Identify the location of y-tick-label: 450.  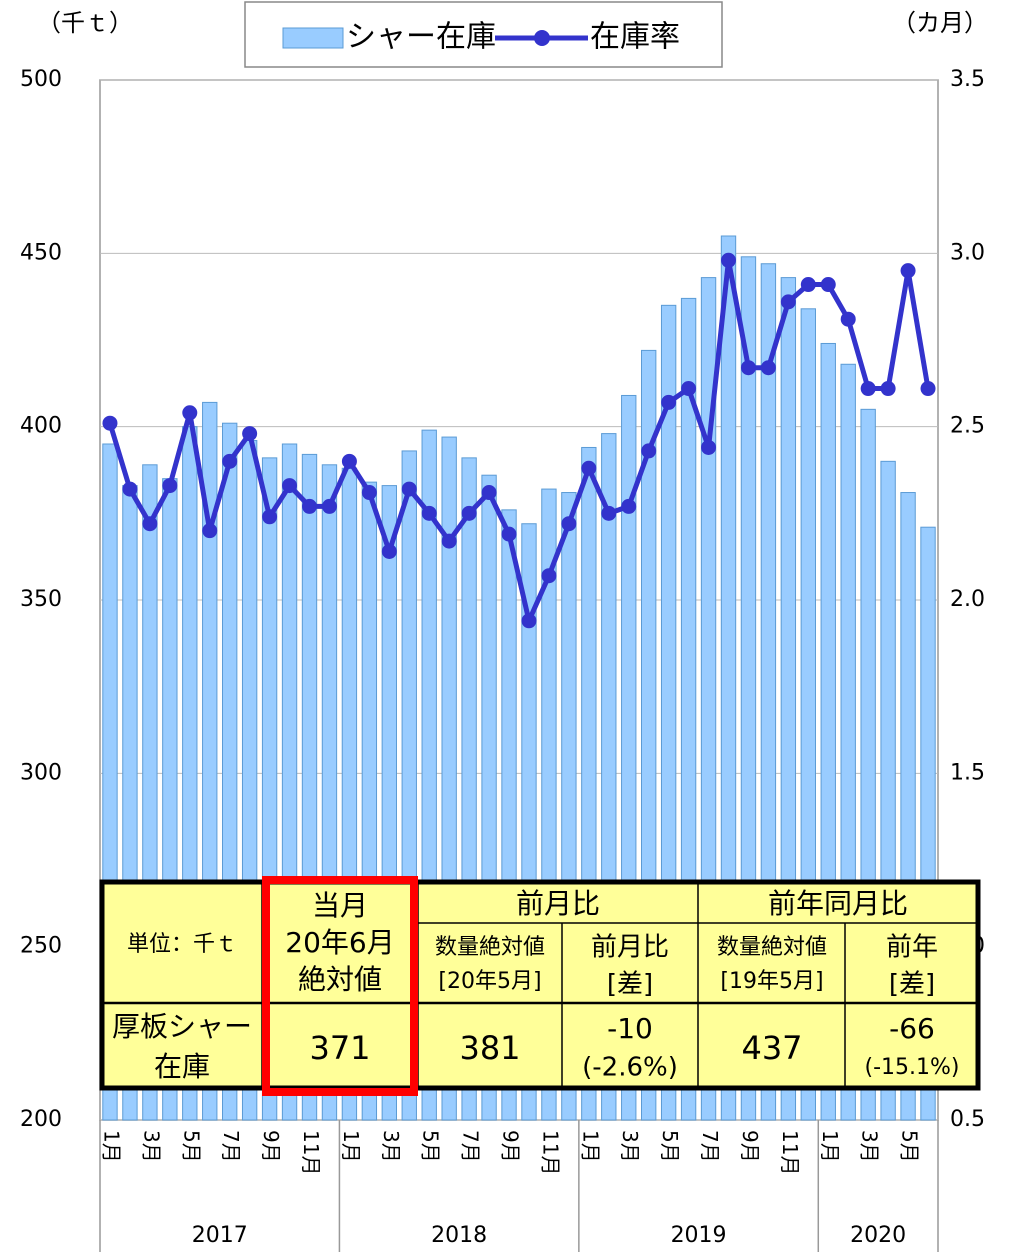
(41, 252).